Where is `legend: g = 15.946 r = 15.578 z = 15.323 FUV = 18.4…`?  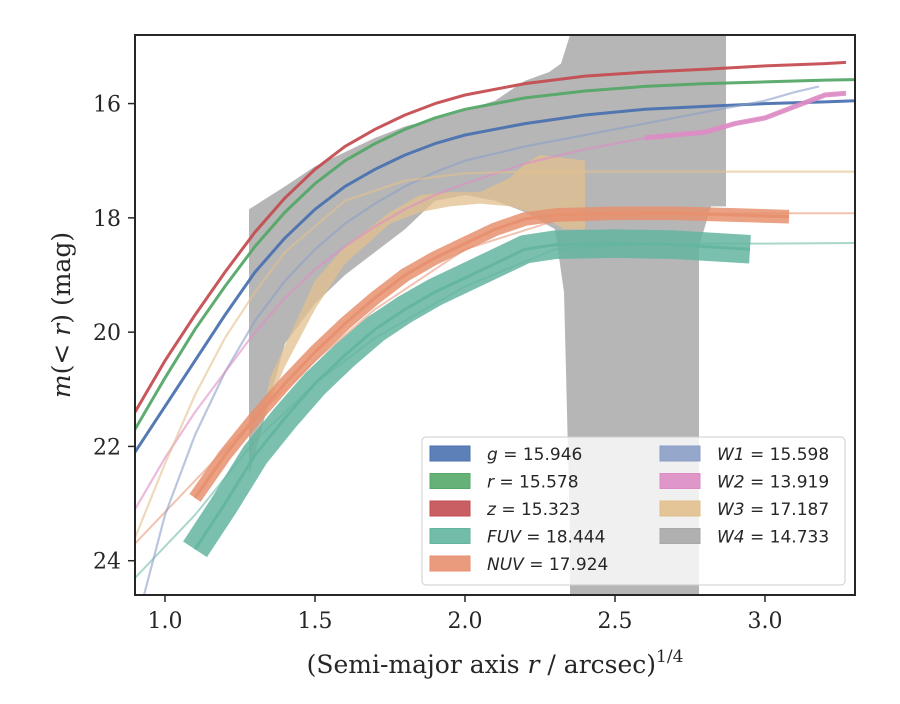
legend: g = 15.946 r = 15.578 z = 15.323 FUV = 18.4… is located at coordinates (633, 511).